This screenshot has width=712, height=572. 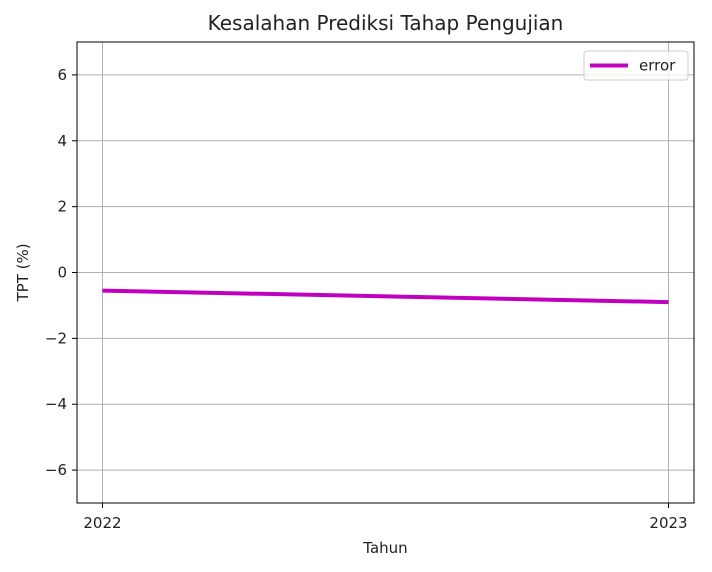 I want to click on legend-box, so click(x=636, y=65).